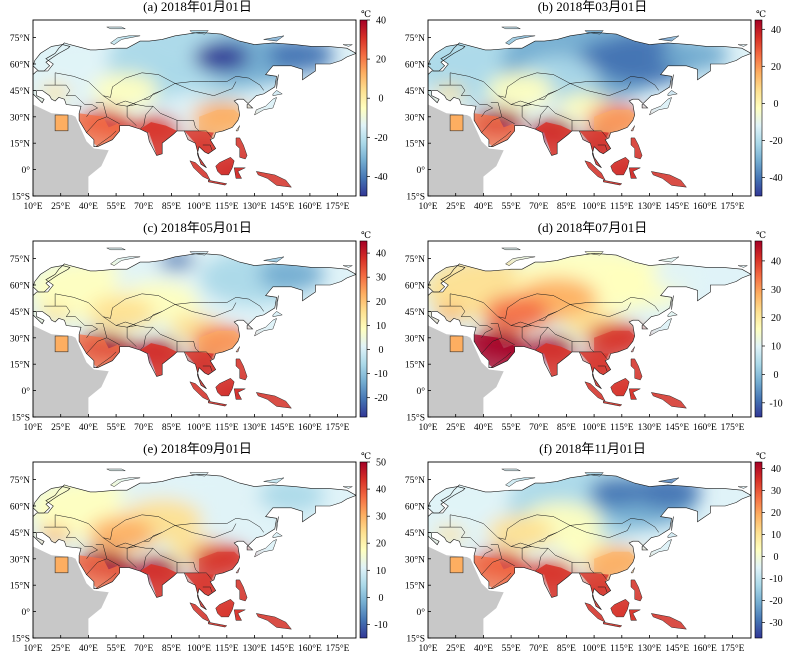 This screenshot has height=663, width=793. Describe the element at coordinates (592, 227) in the screenshot. I see `panel-title: (d) 2018年07月01日` at that location.